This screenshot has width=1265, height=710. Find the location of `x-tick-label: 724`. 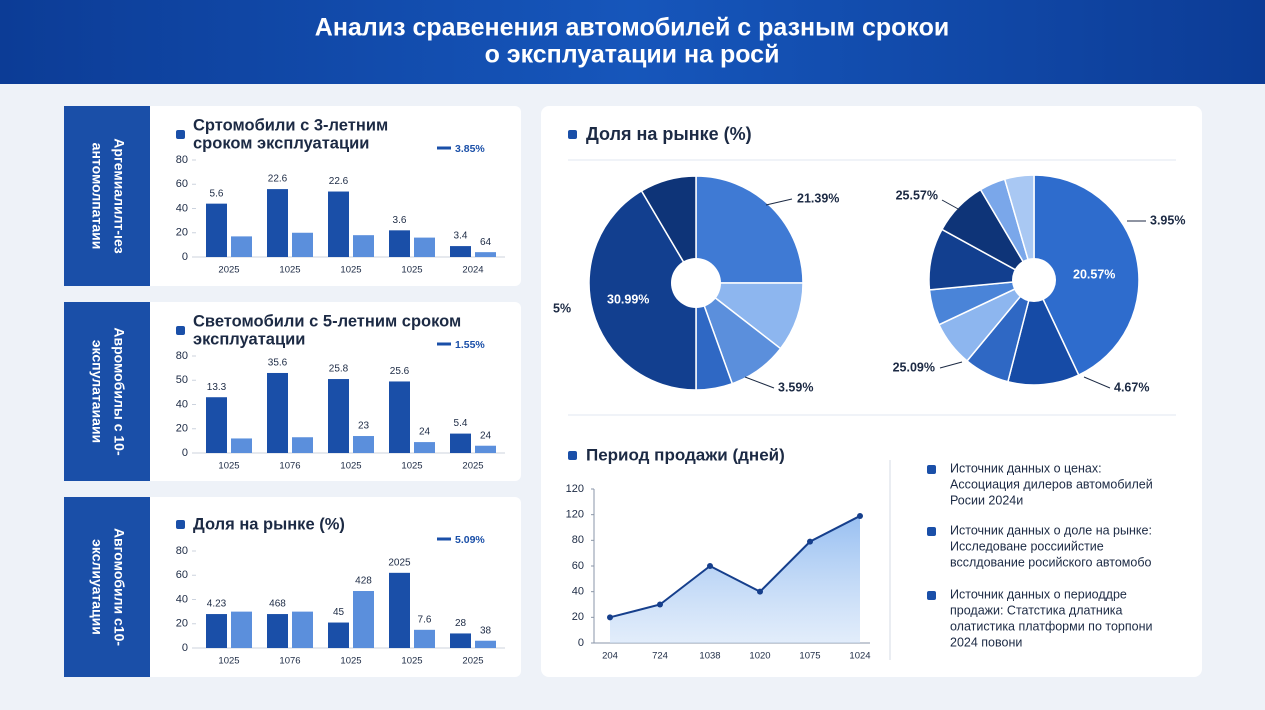

x-tick-label: 724 is located at coordinates (660, 656).